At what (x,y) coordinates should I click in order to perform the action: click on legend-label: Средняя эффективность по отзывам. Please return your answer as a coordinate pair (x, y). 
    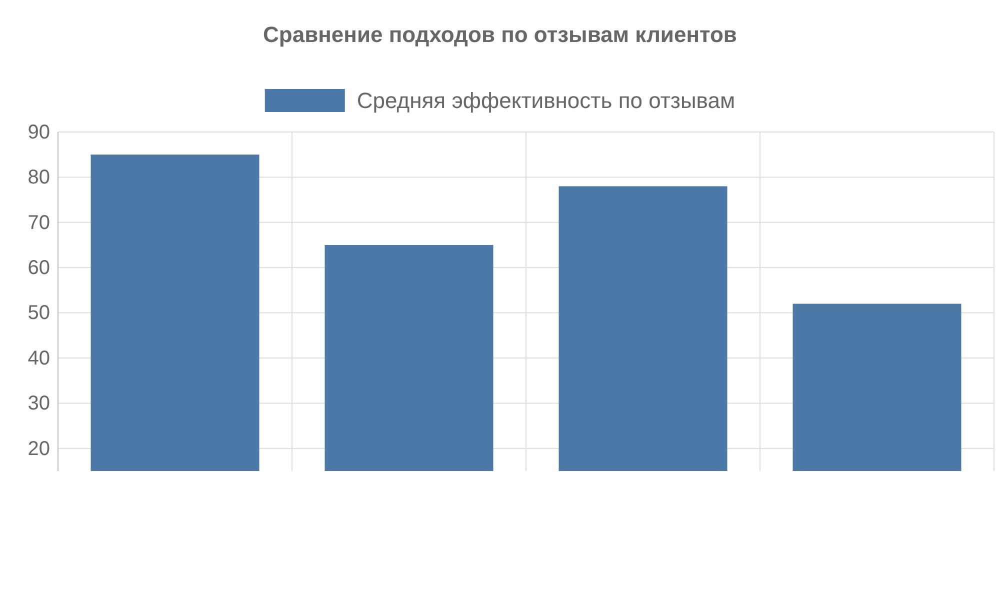
    Looking at the image, I should click on (546, 100).